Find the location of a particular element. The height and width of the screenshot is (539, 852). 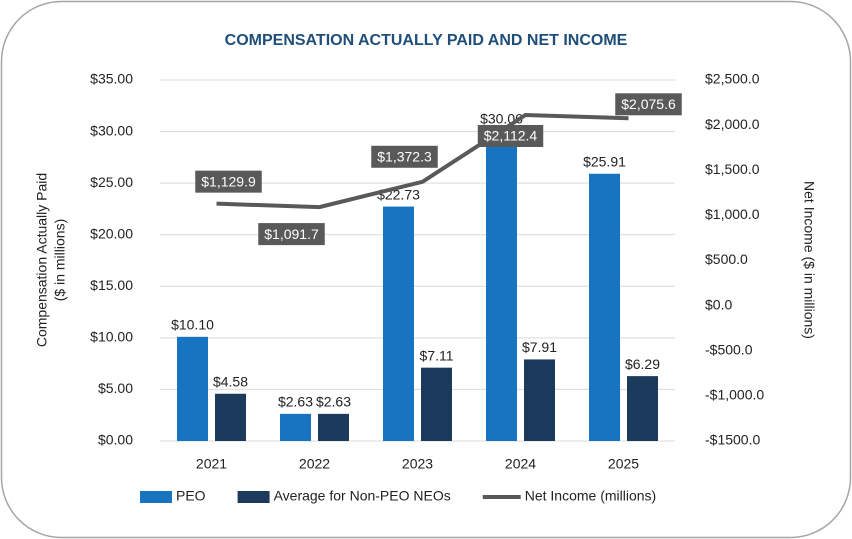

data-label: $2,112.4 is located at coordinates (511, 136).